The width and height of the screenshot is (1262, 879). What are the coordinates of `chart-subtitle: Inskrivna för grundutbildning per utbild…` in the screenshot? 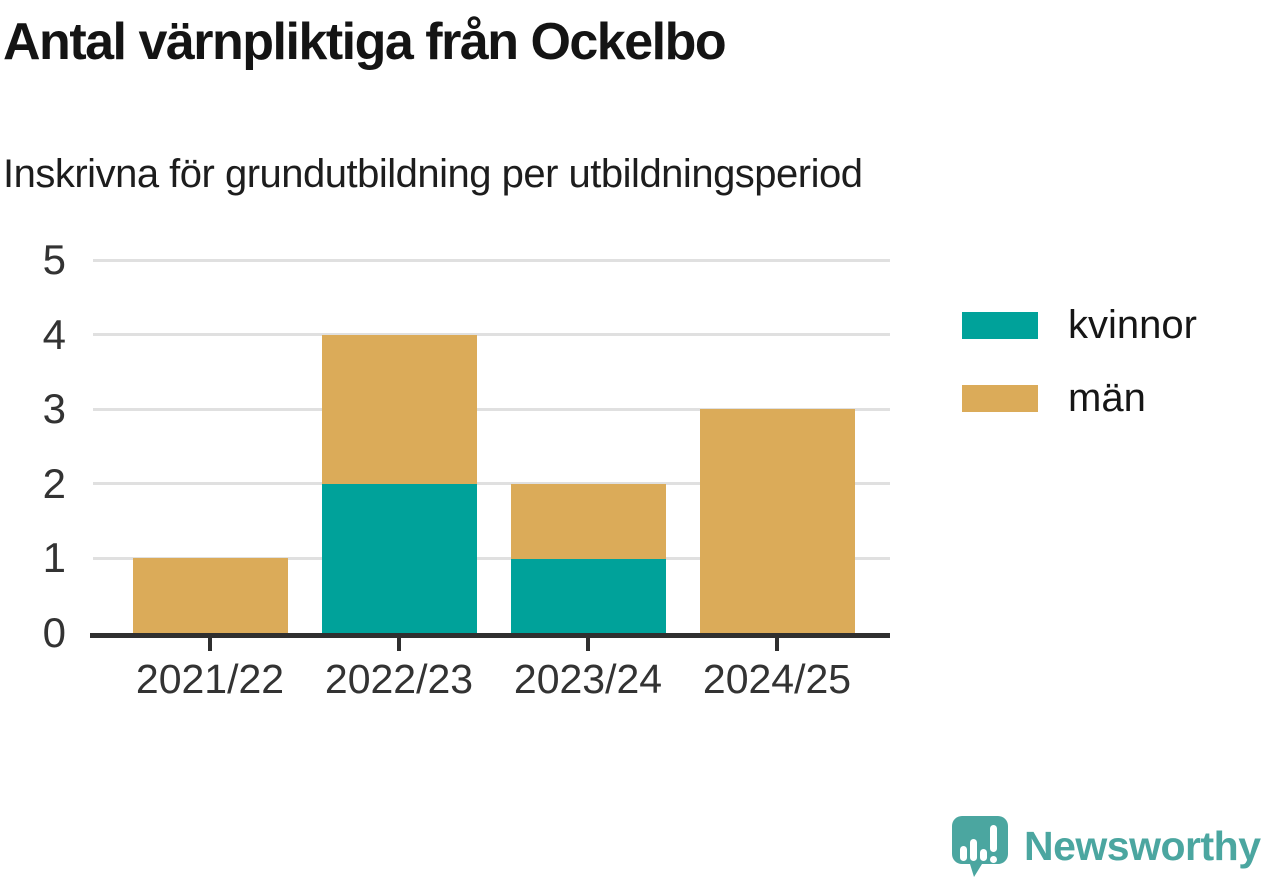 It's located at (433, 174).